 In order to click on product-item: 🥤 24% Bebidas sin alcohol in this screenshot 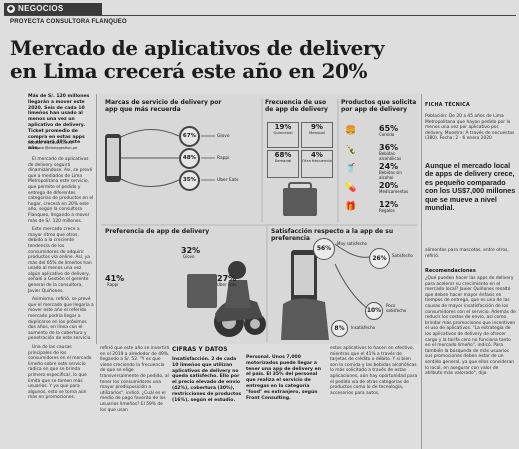, I will do `click(373, 171)`.